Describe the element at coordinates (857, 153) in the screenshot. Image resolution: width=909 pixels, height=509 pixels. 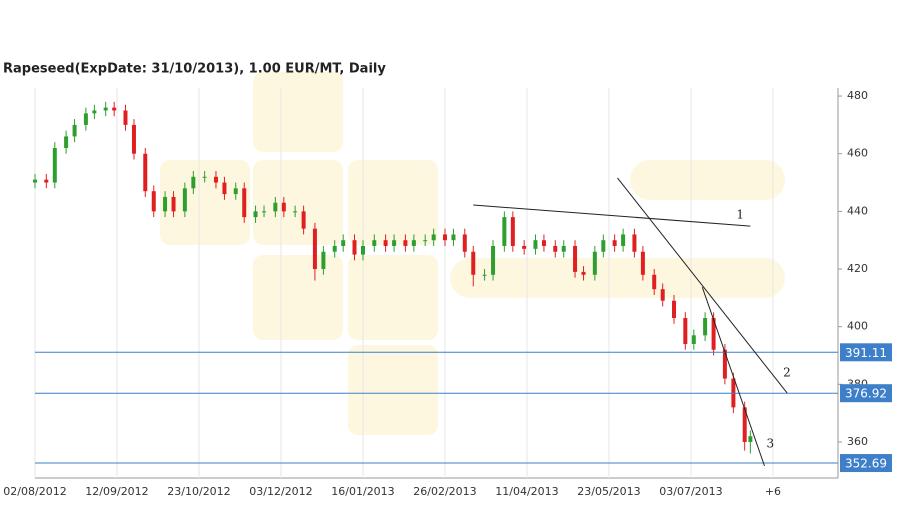
I see `y-tick-label: 460` at that location.